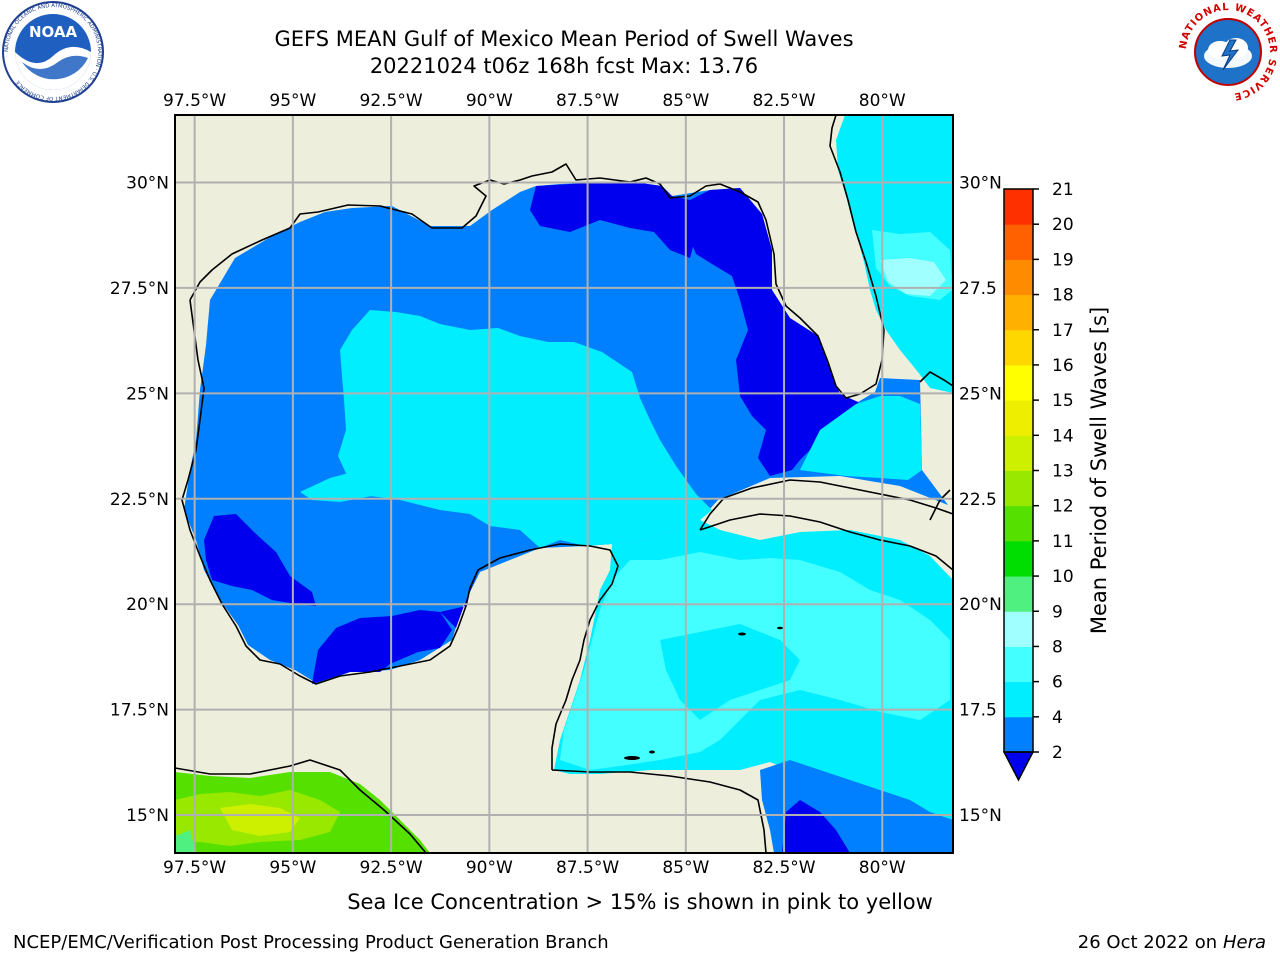 The image size is (1280, 960). I want to click on gulf-period-under-2-sw, so click(260, 560).